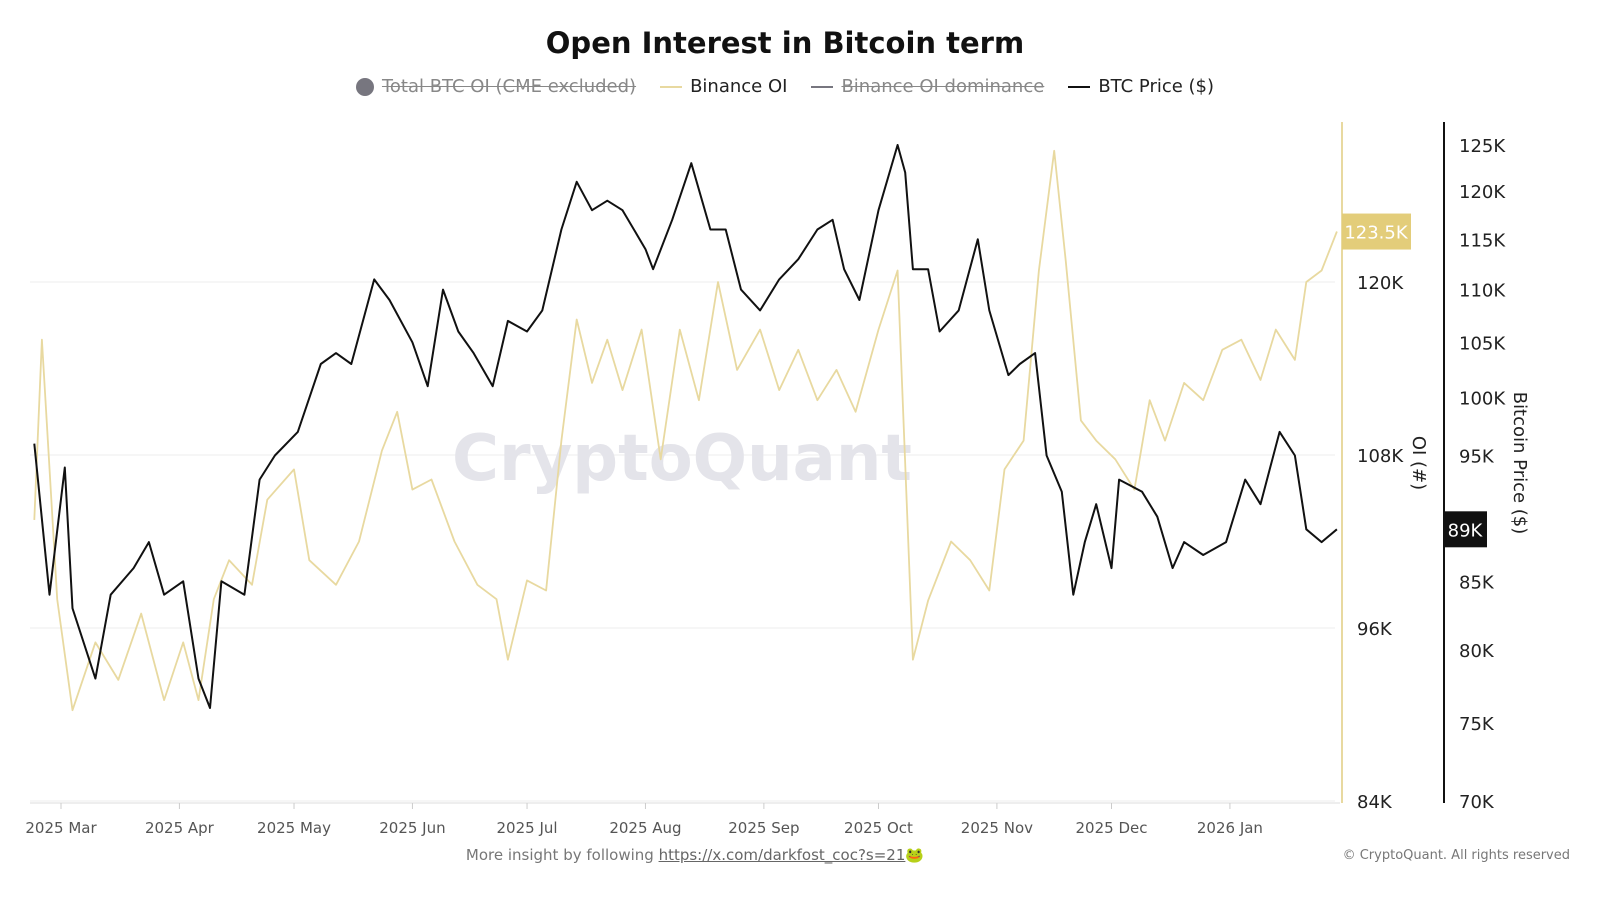 This screenshot has height=900, width=1600. Describe the element at coordinates (943, 86) in the screenshot. I see `legend-label: Binance OI dominance` at that location.